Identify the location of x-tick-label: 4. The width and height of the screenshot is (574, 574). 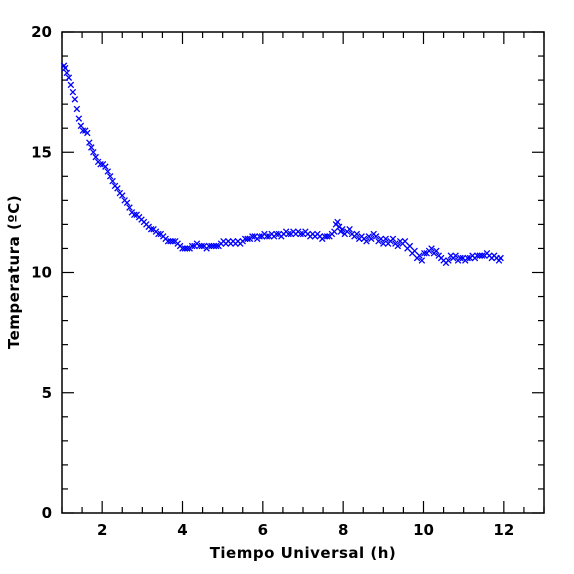
(182, 530).